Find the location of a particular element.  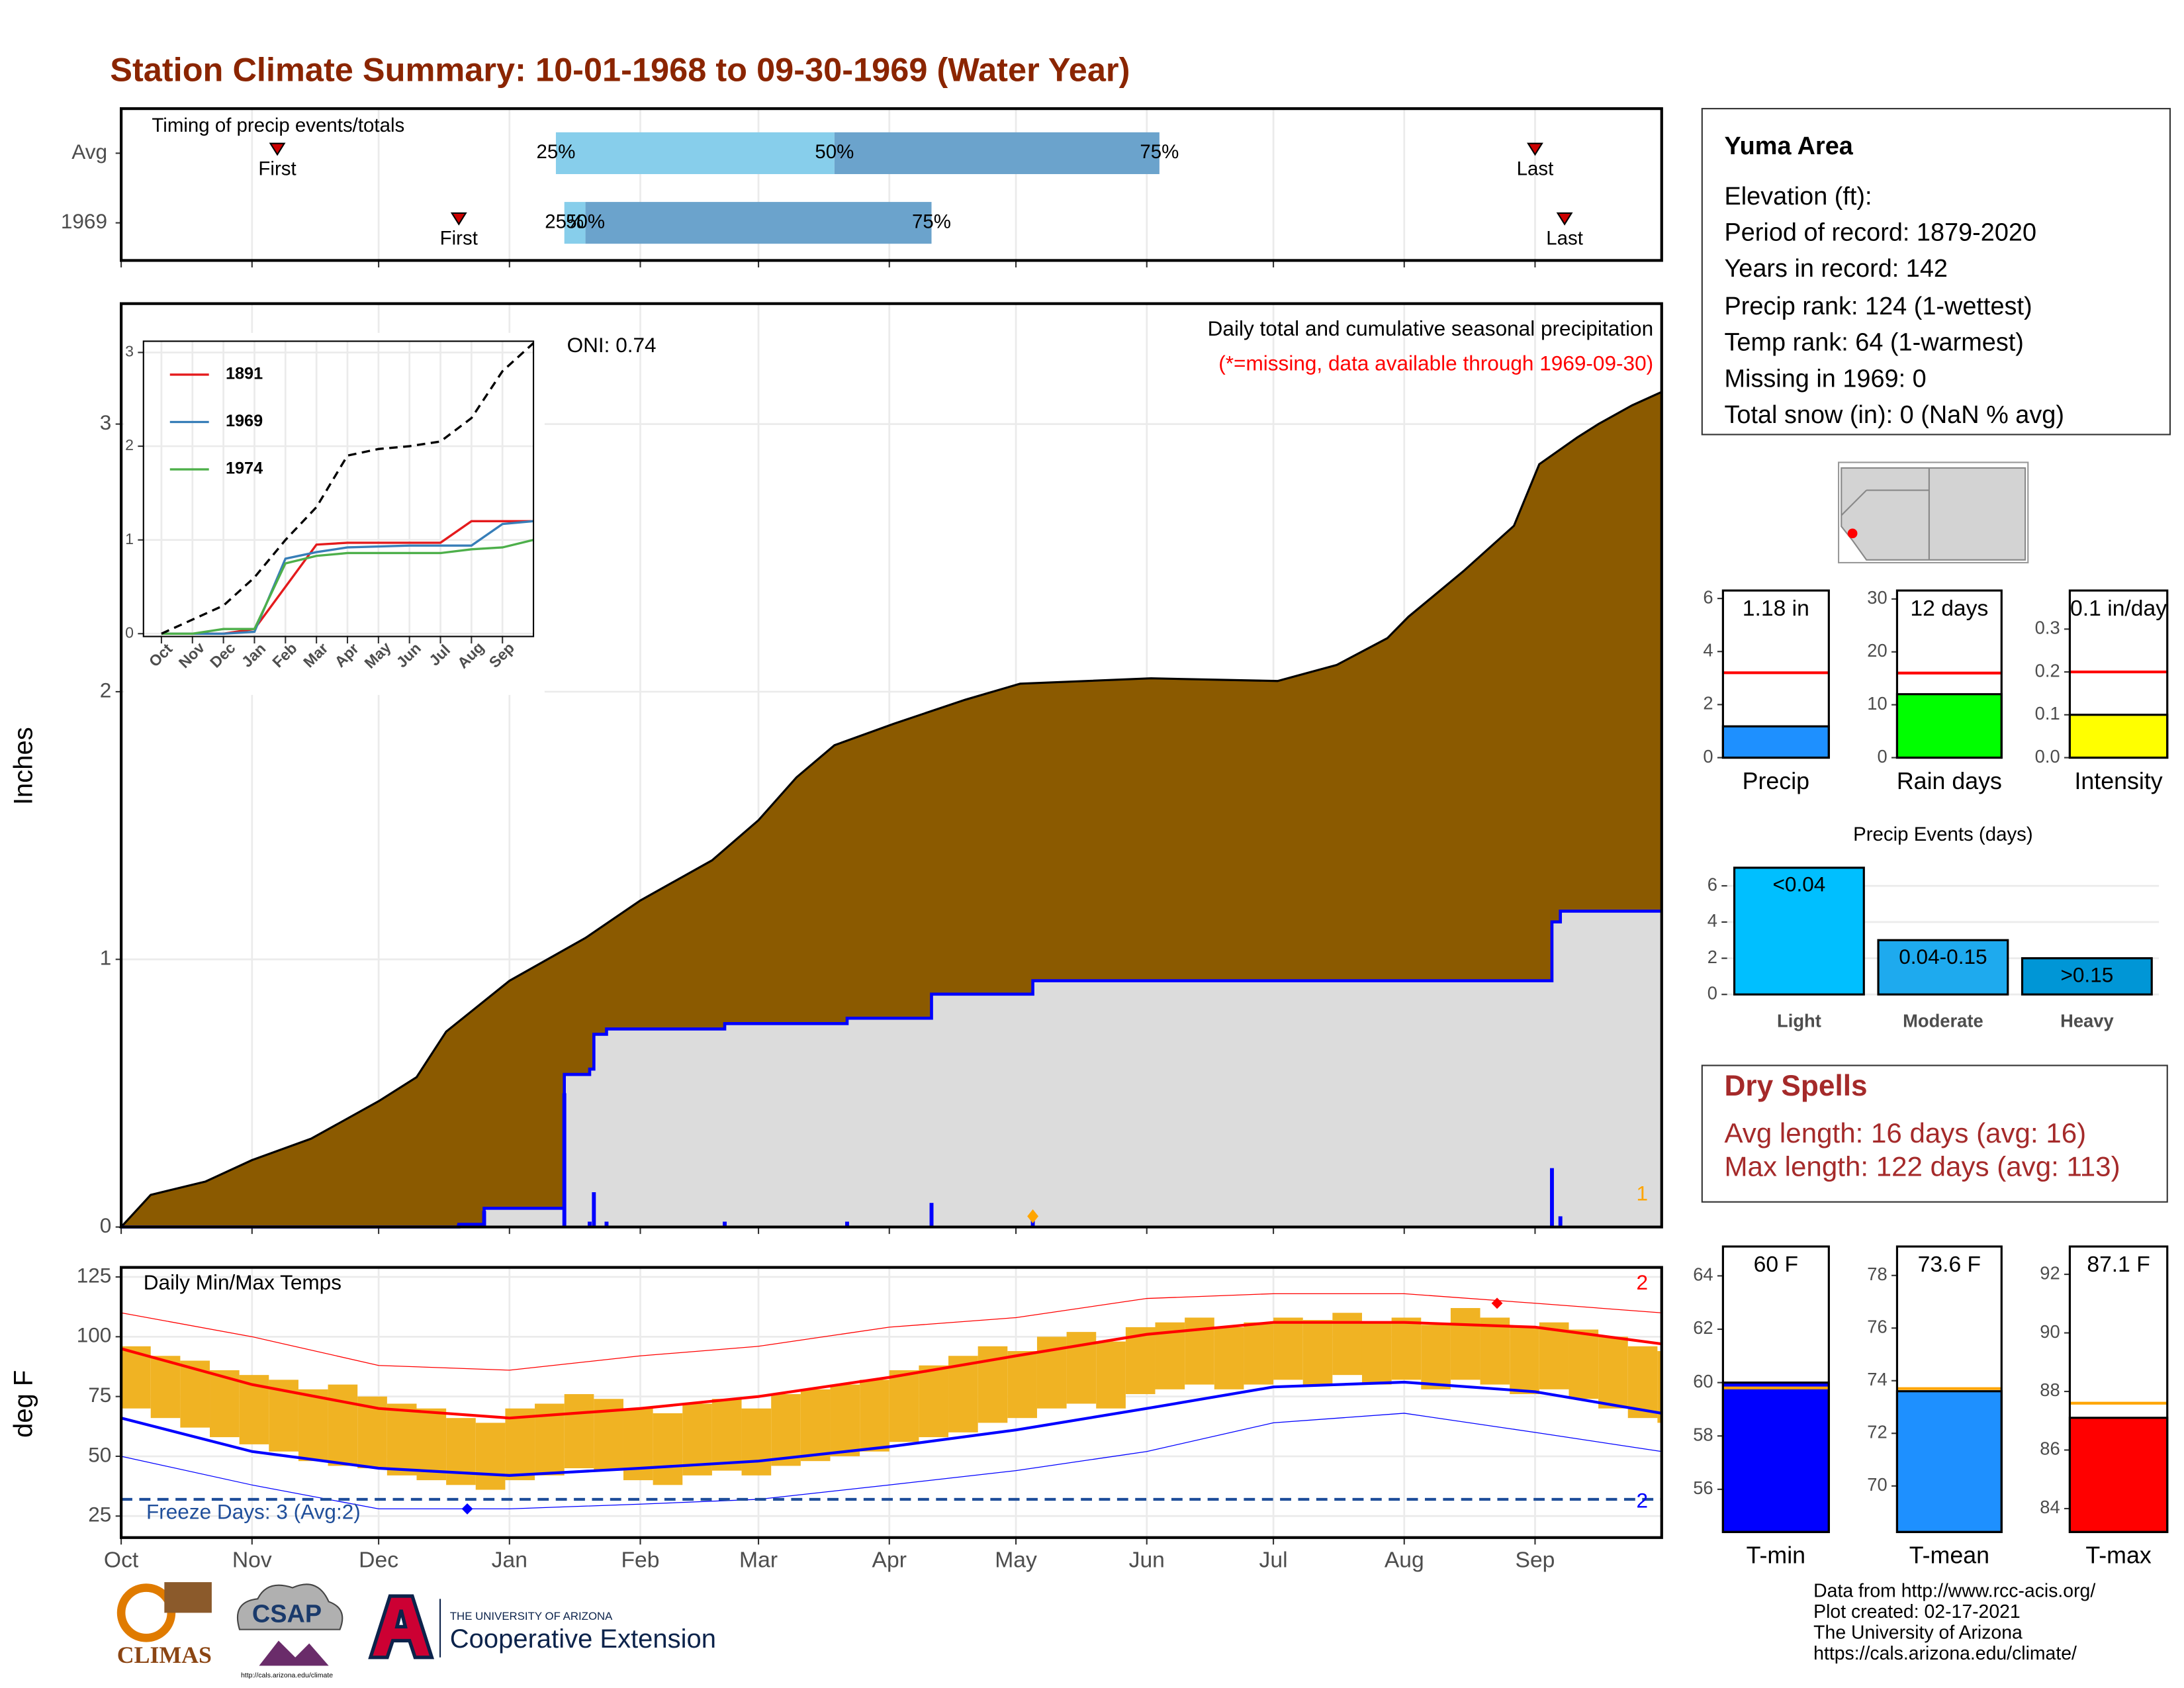

y-tick-label: 1 is located at coordinates (106, 958).